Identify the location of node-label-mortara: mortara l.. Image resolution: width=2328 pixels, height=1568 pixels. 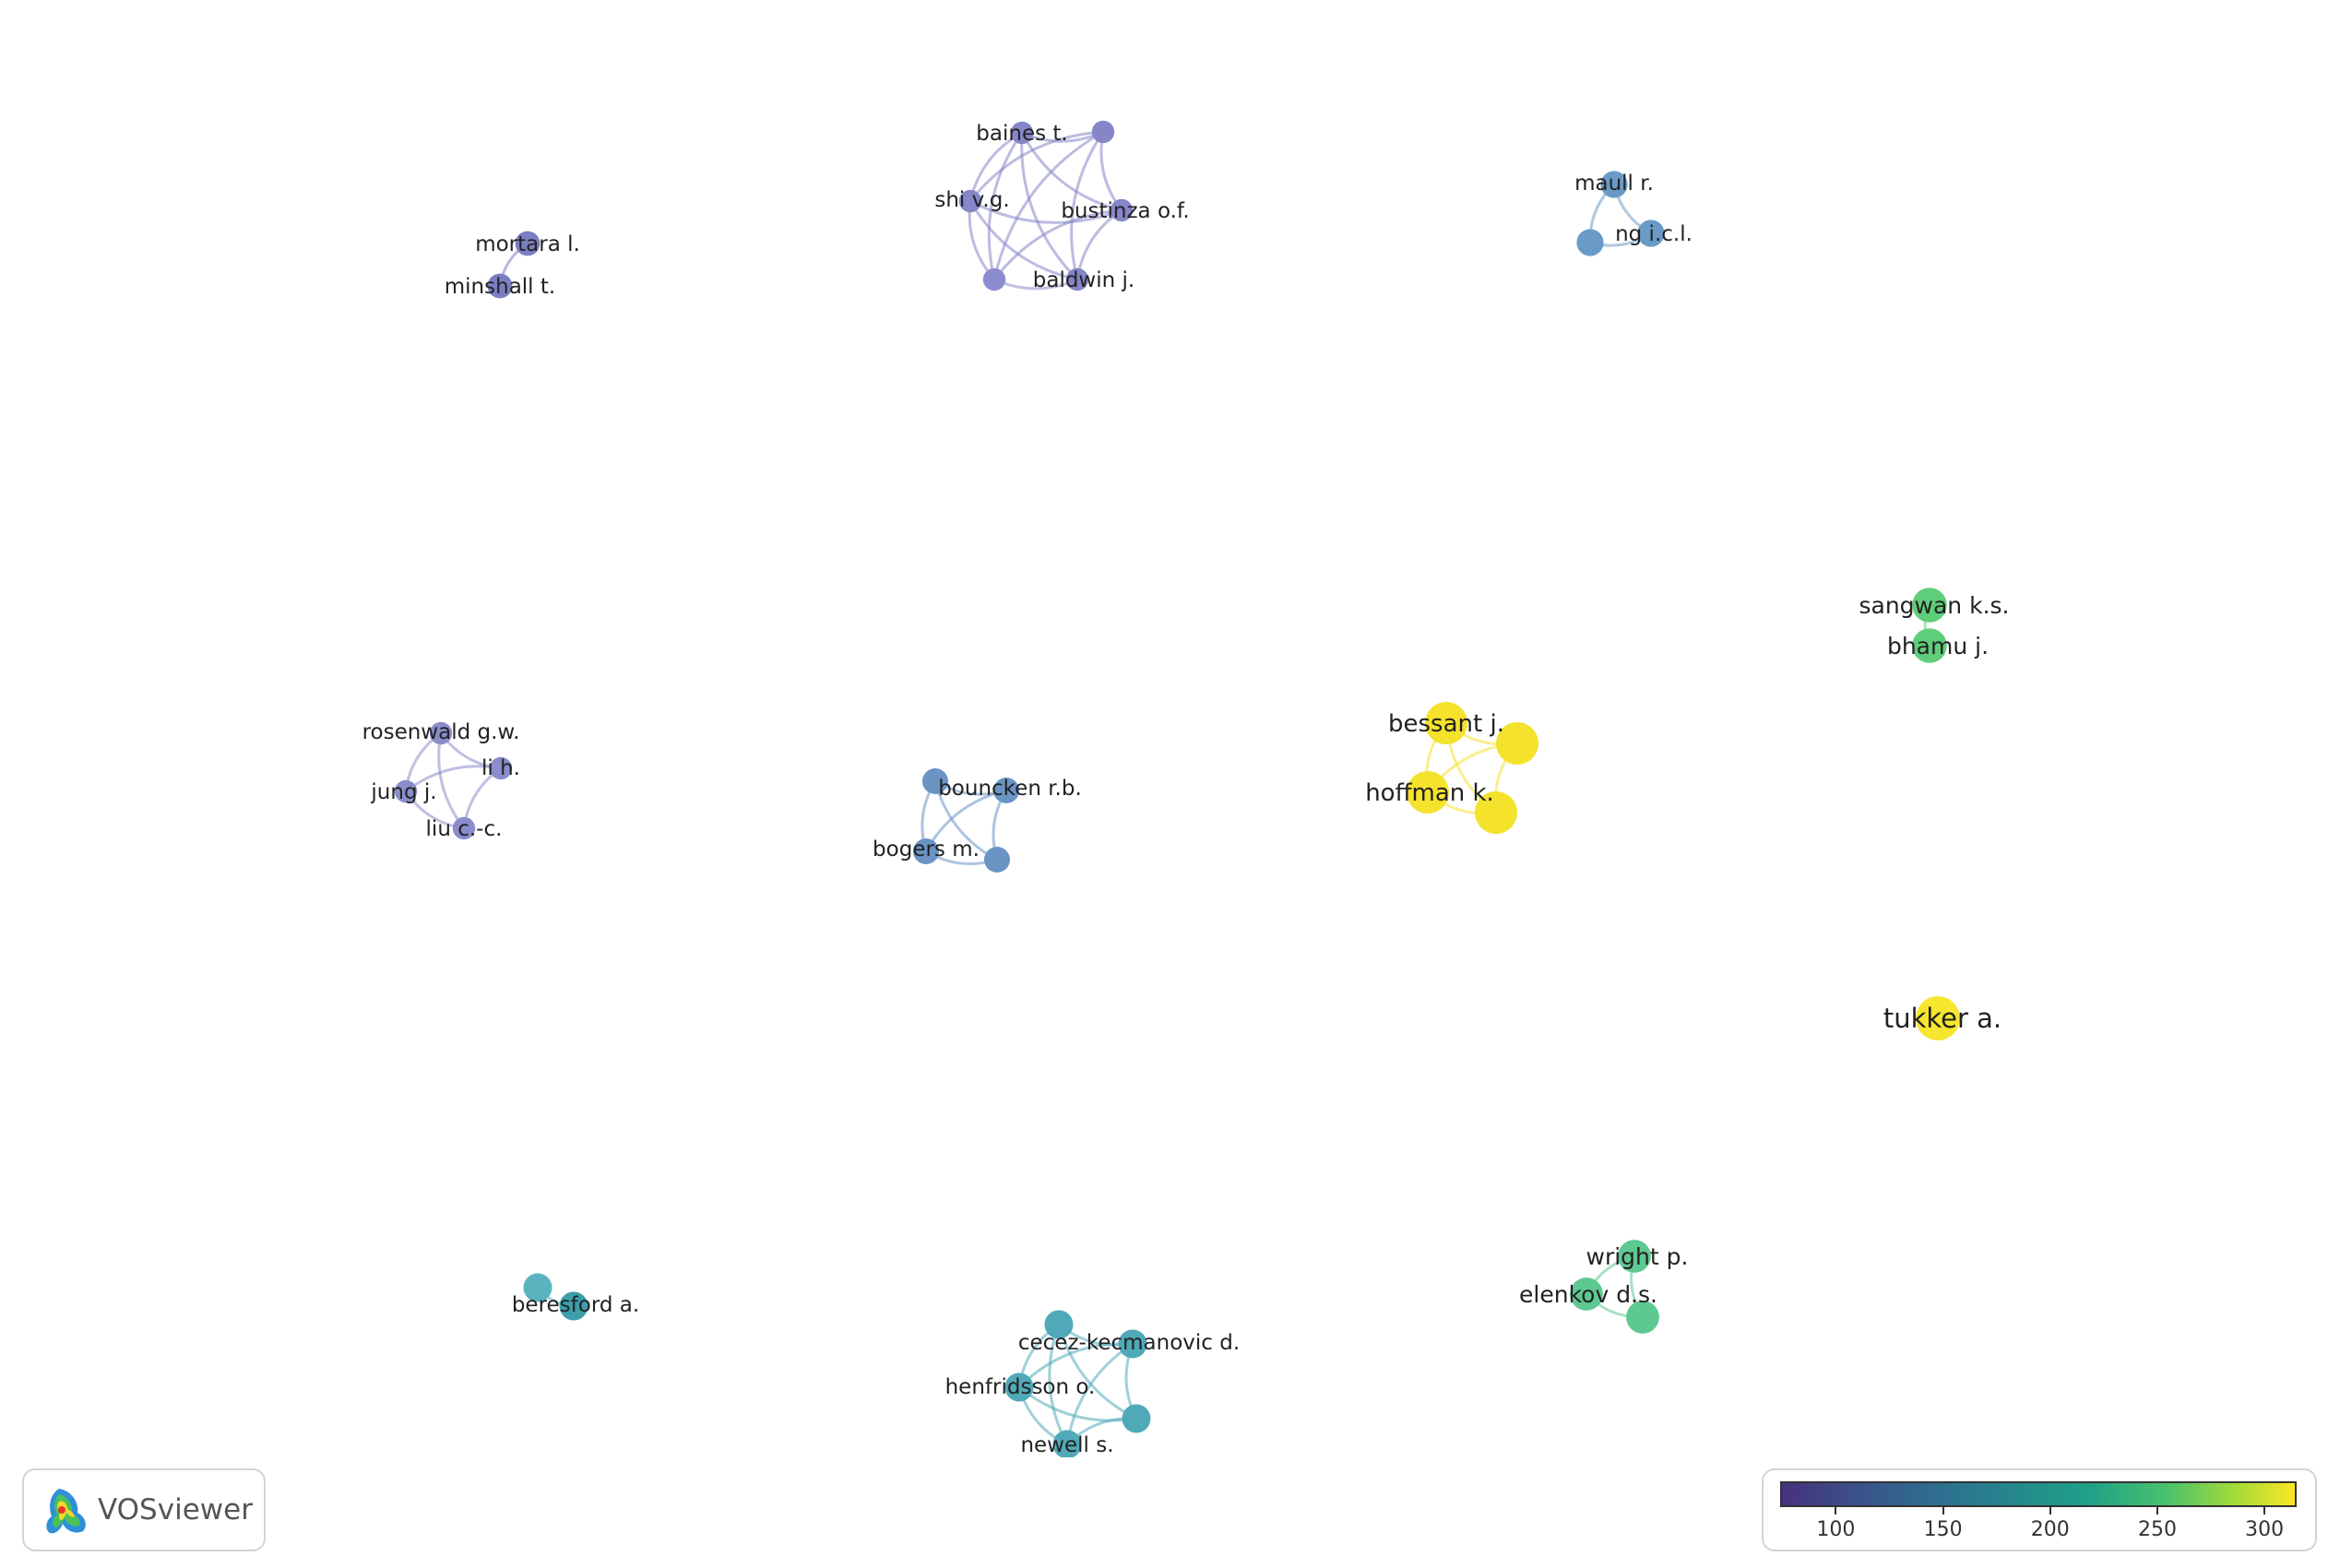
(527, 244).